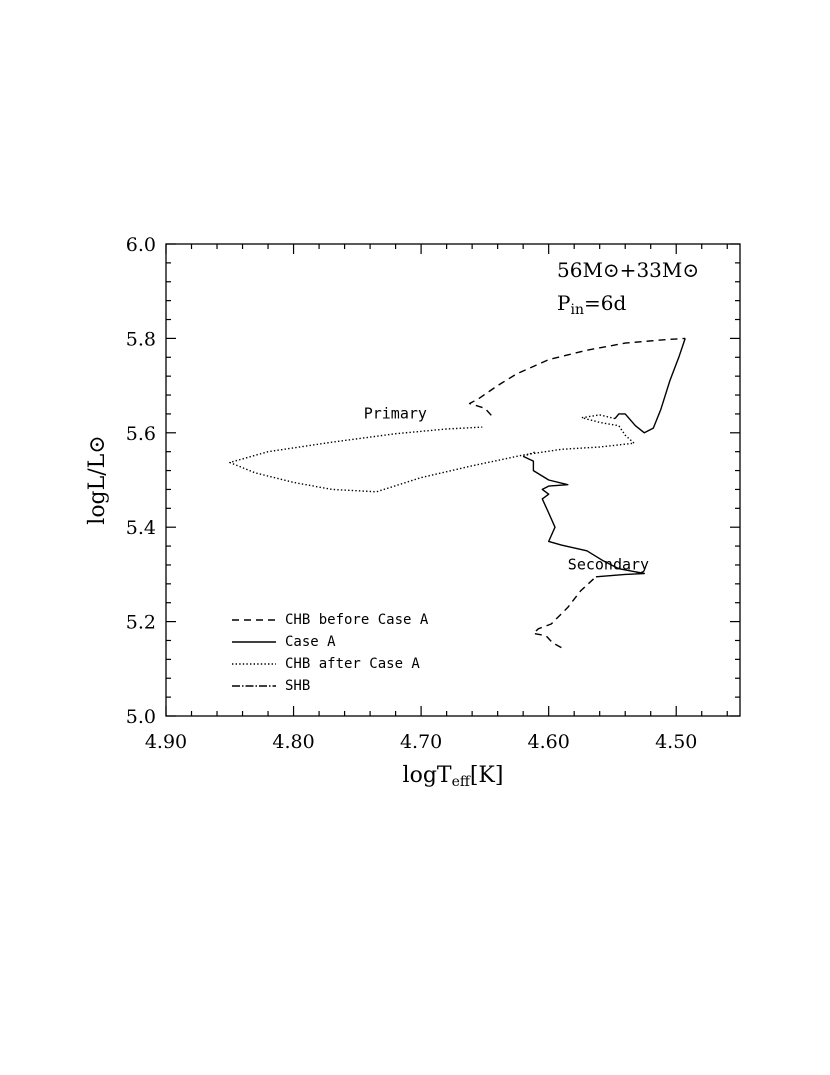 The height and width of the screenshot is (1075, 830). Describe the element at coordinates (563, 303) in the screenshot. I see `period-annotation-p: P` at that location.